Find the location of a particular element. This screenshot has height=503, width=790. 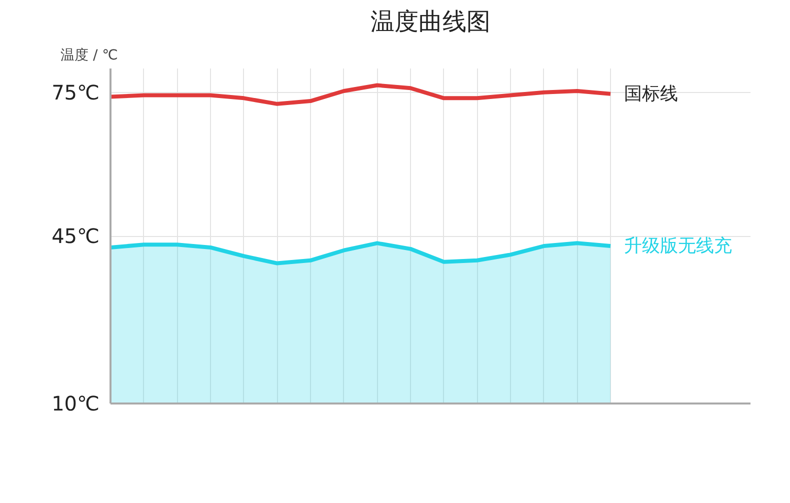

series-label: 国标线 is located at coordinates (651, 93).